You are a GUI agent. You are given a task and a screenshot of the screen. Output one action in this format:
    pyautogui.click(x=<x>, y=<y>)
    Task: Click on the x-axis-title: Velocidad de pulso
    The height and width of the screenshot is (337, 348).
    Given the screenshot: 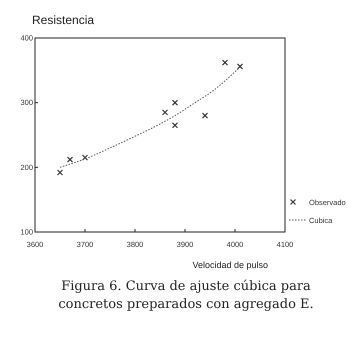 What is the action you would take?
    pyautogui.click(x=230, y=265)
    